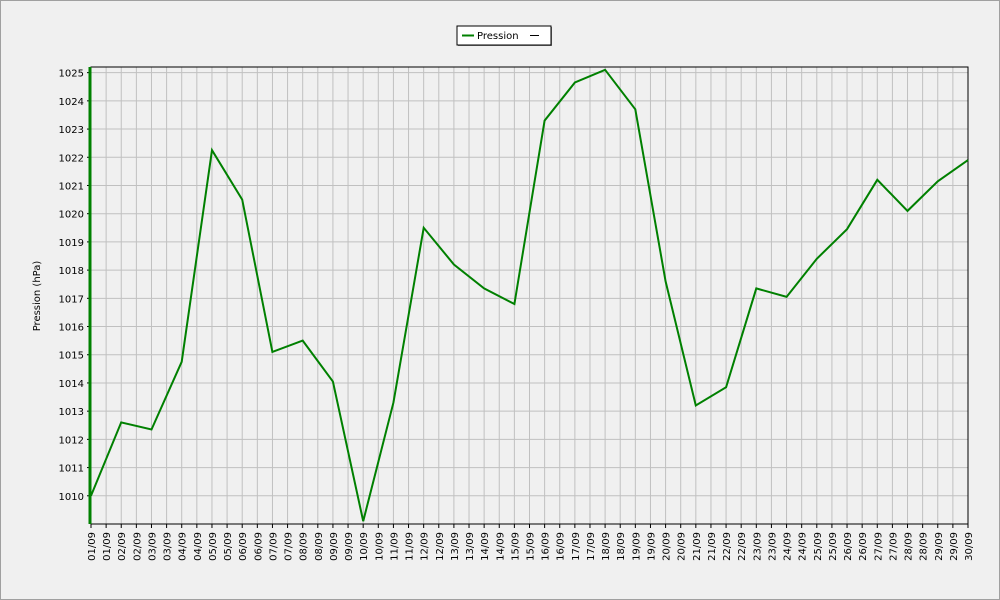 This screenshot has width=1000, height=600. Describe the element at coordinates (71, 328) in the screenshot. I see `y-tick-label: 1016` at that location.